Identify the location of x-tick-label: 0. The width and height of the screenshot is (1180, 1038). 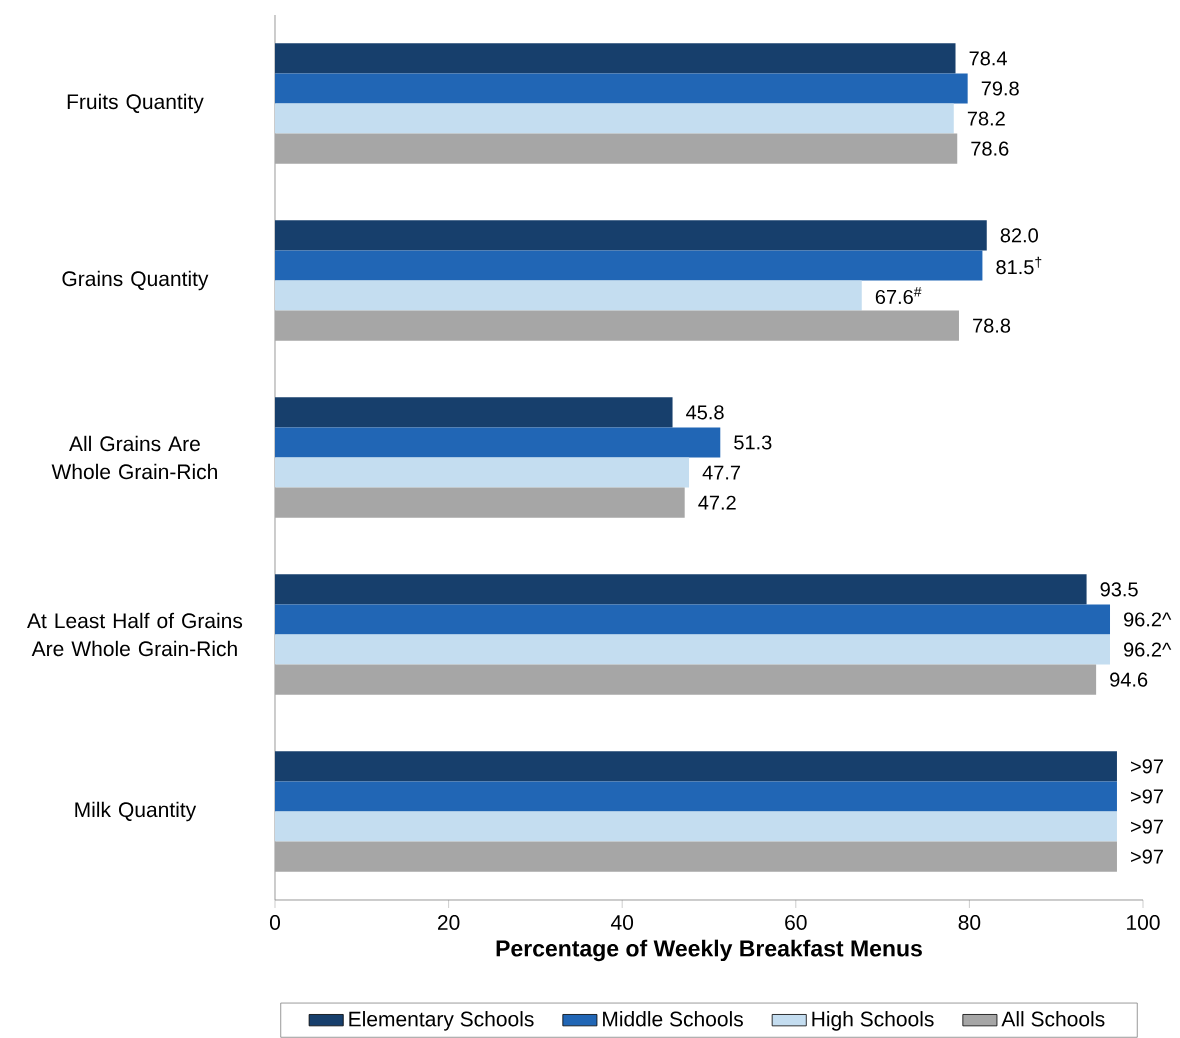
(275, 922).